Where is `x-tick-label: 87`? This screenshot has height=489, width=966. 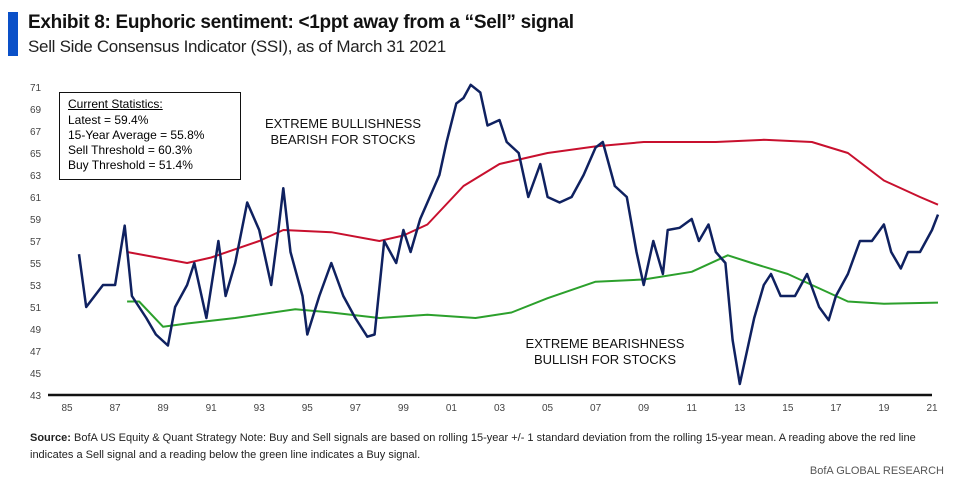
x-tick-label: 87 is located at coordinates (115, 408).